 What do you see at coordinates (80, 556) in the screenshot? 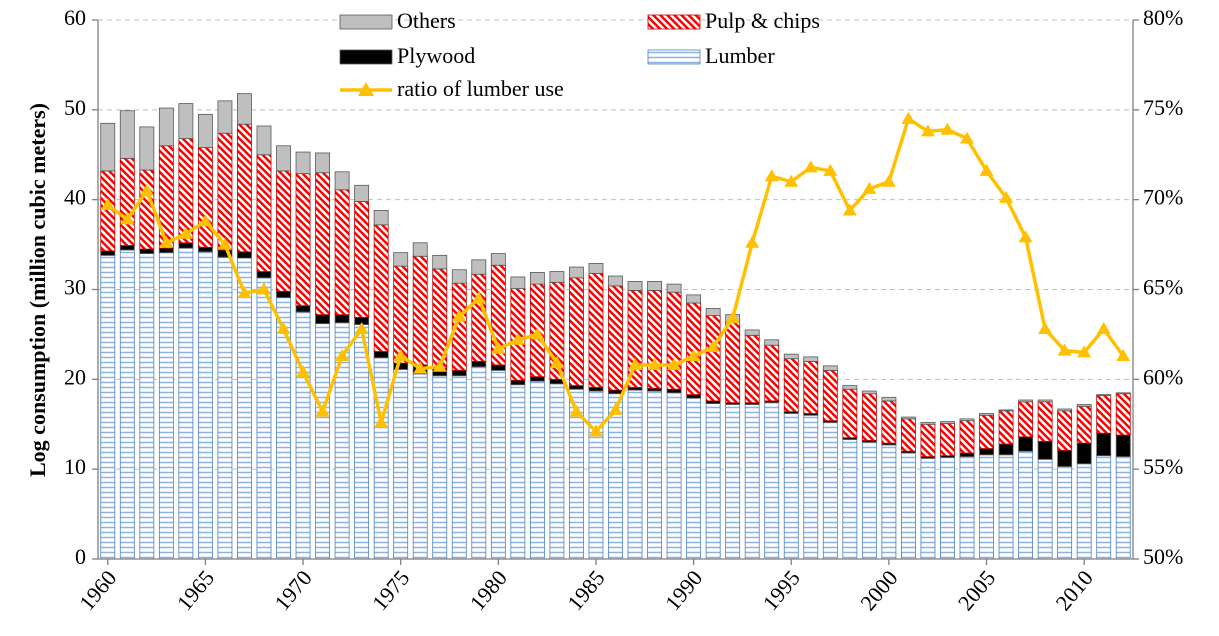
I see `y-tick-label: 0` at bounding box center [80, 556].